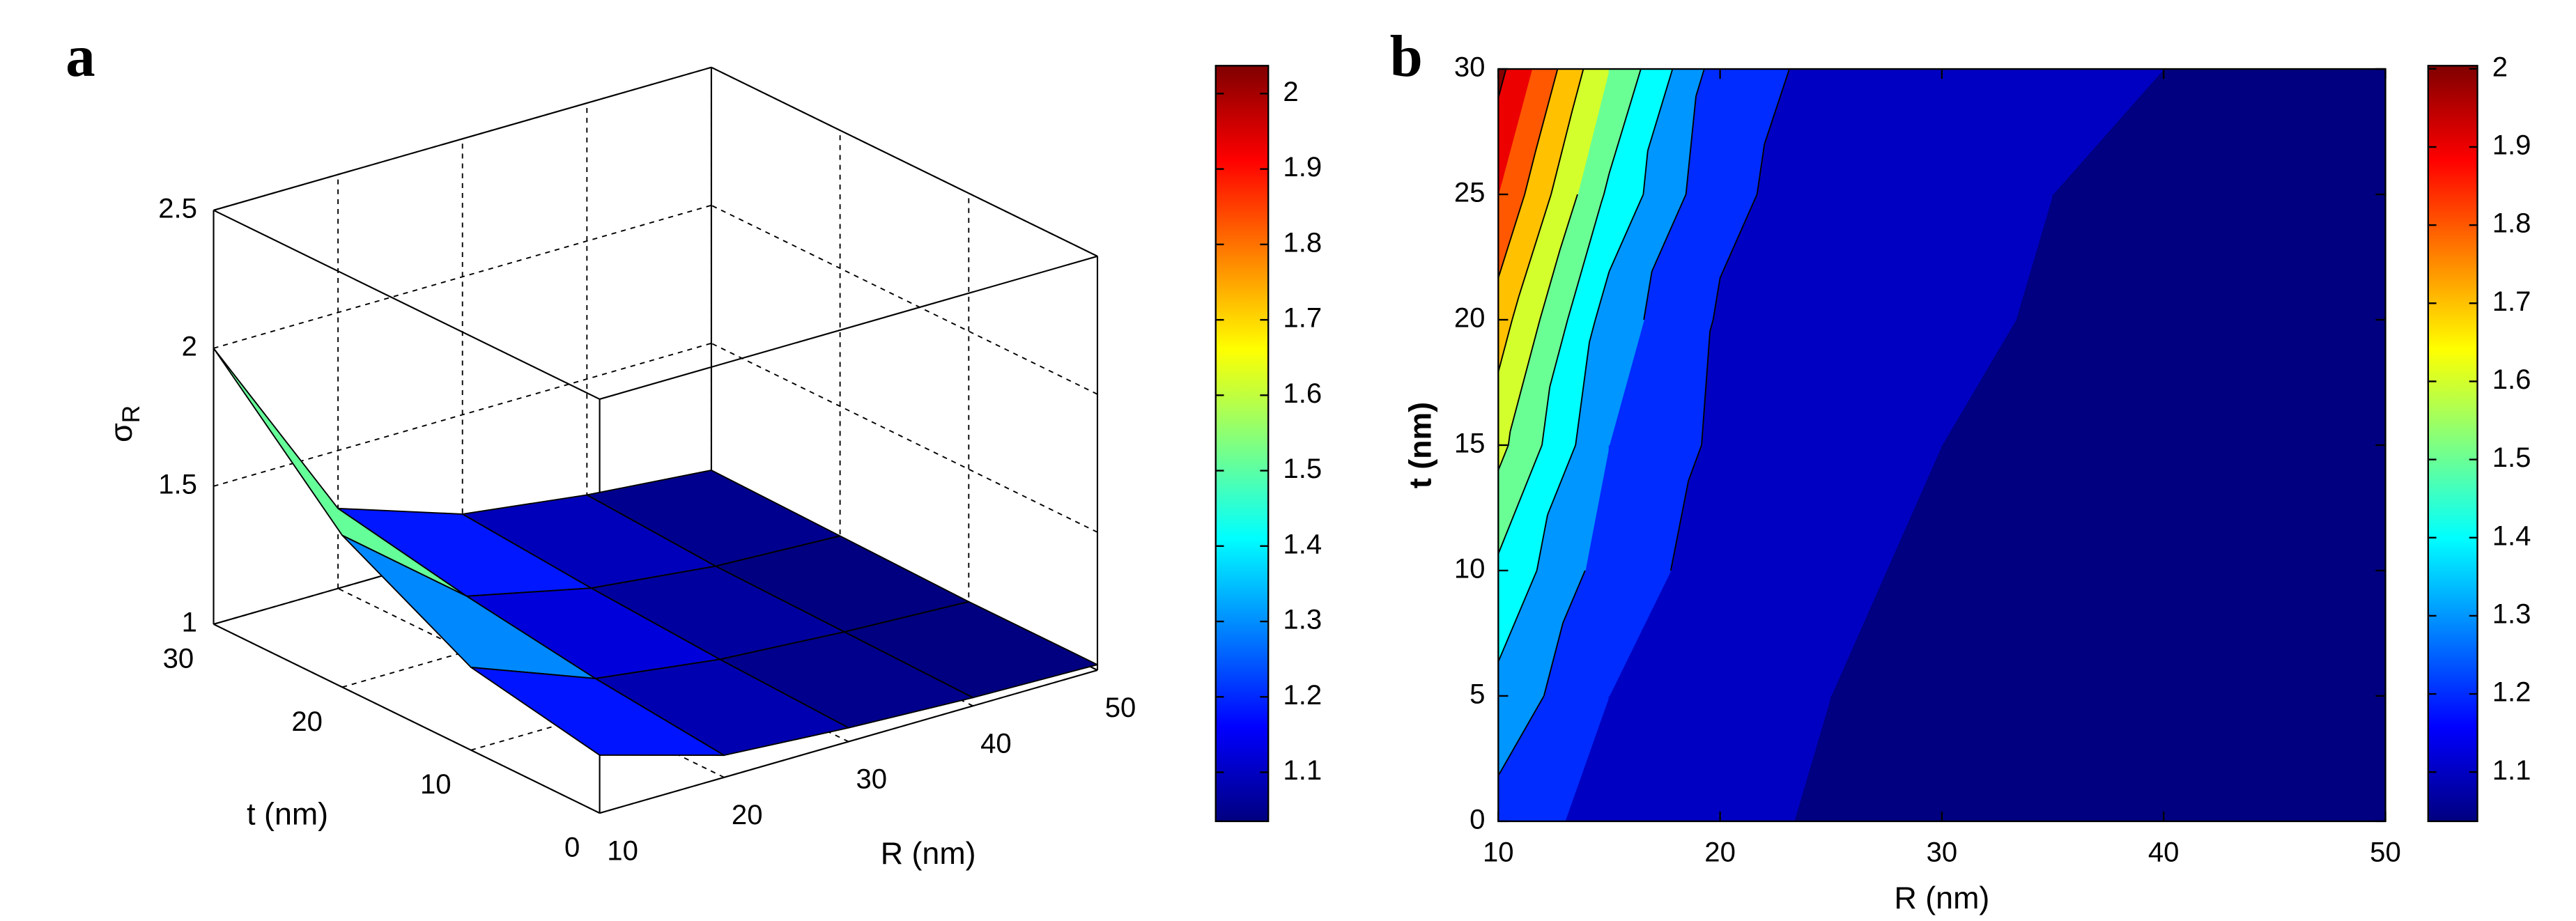 The width and height of the screenshot is (2576, 921). What do you see at coordinates (177, 209) in the screenshot?
I see `z-tick-label: 2.5` at bounding box center [177, 209].